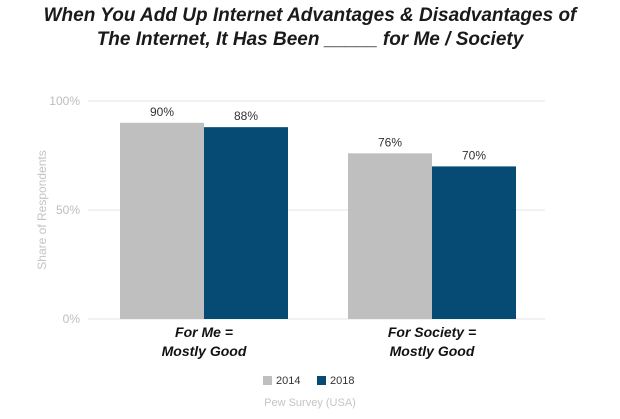  Describe the element at coordinates (288, 381) in the screenshot. I see `legend-label: 2014` at that location.